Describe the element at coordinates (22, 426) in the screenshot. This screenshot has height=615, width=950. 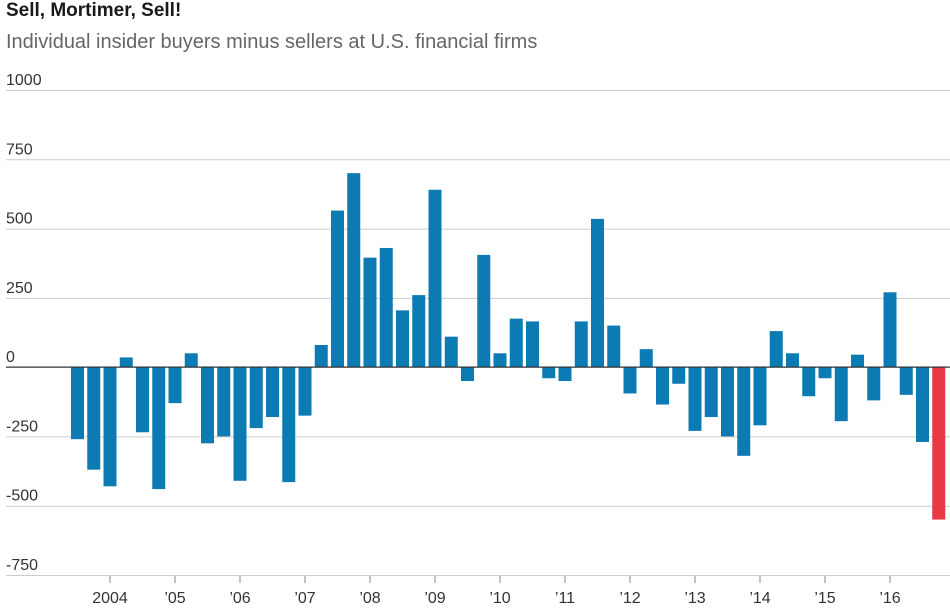
I see `y-tick-label: -250` at that location.